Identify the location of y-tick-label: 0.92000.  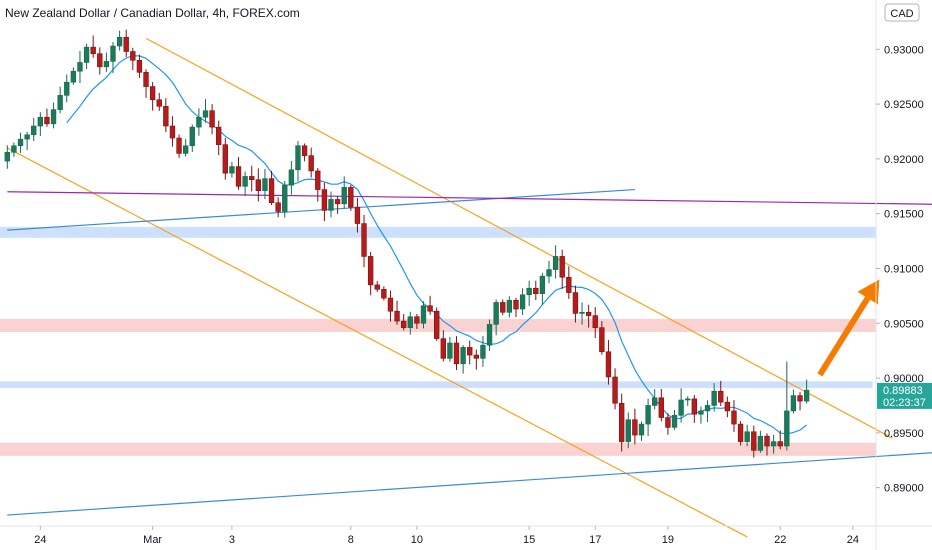
(904, 160).